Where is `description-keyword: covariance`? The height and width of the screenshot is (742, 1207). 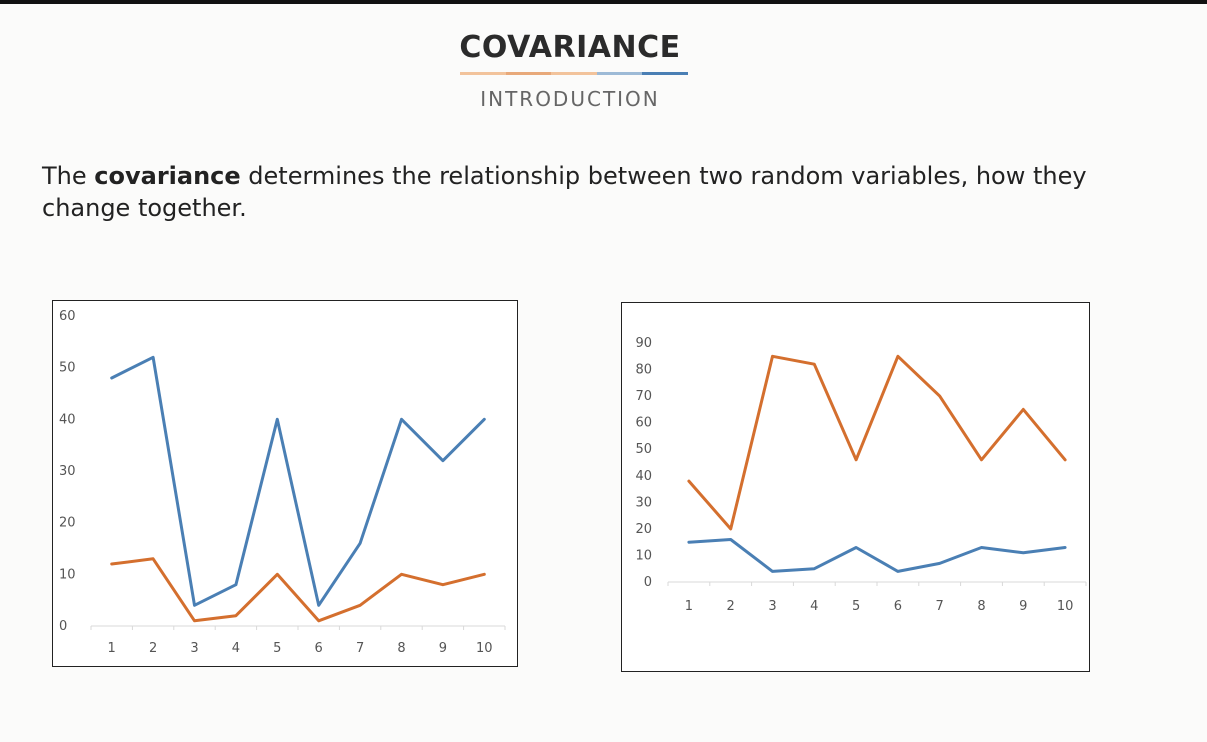
description-keyword: covariance is located at coordinates (167, 176).